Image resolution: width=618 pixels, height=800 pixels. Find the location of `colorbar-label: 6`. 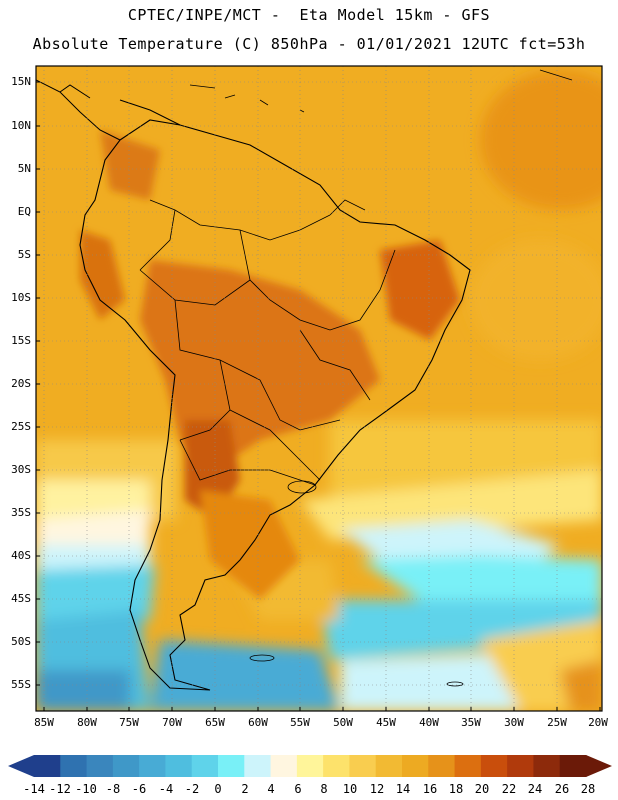

colorbar-label: 6 is located at coordinates (298, 789).